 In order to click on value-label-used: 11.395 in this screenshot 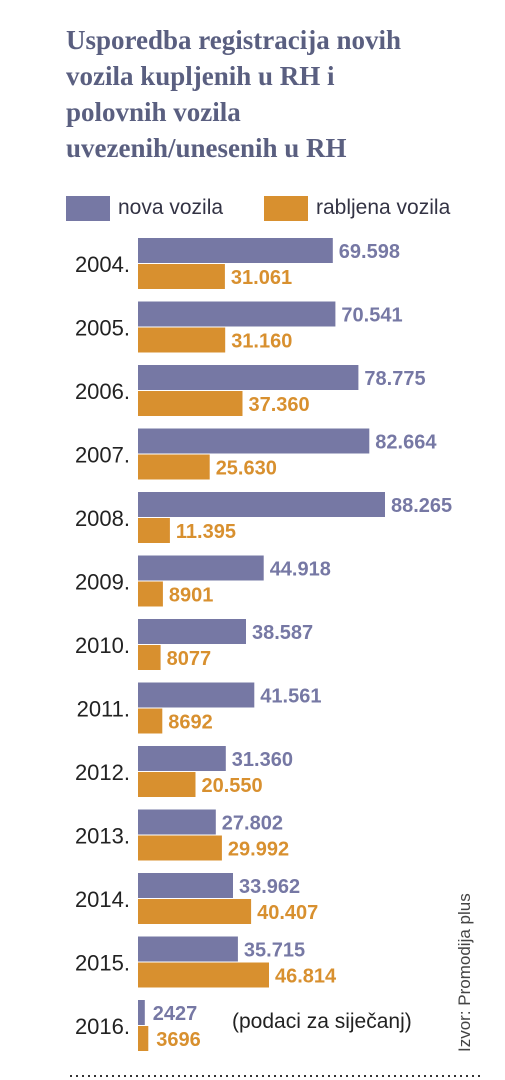, I will do `click(206, 532)`.